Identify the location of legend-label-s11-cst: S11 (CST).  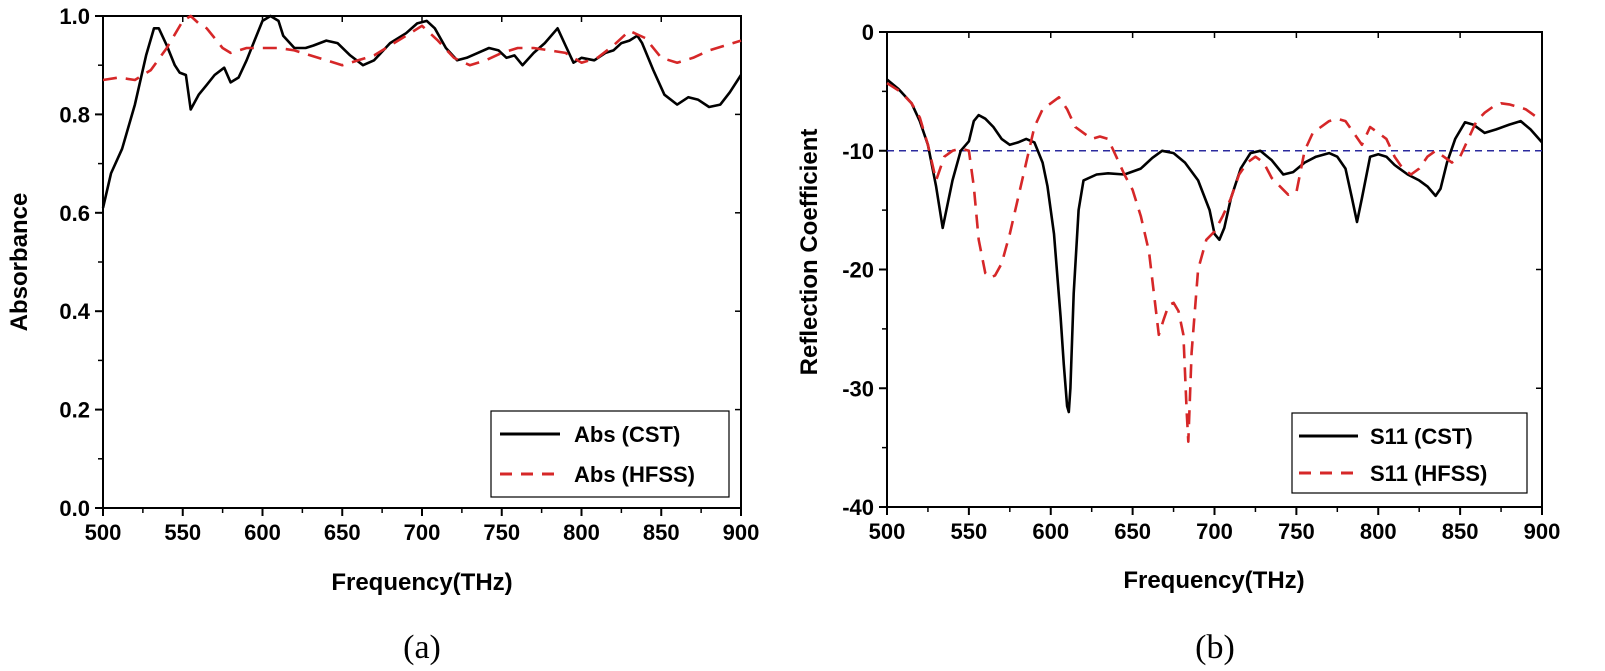
(1421, 436).